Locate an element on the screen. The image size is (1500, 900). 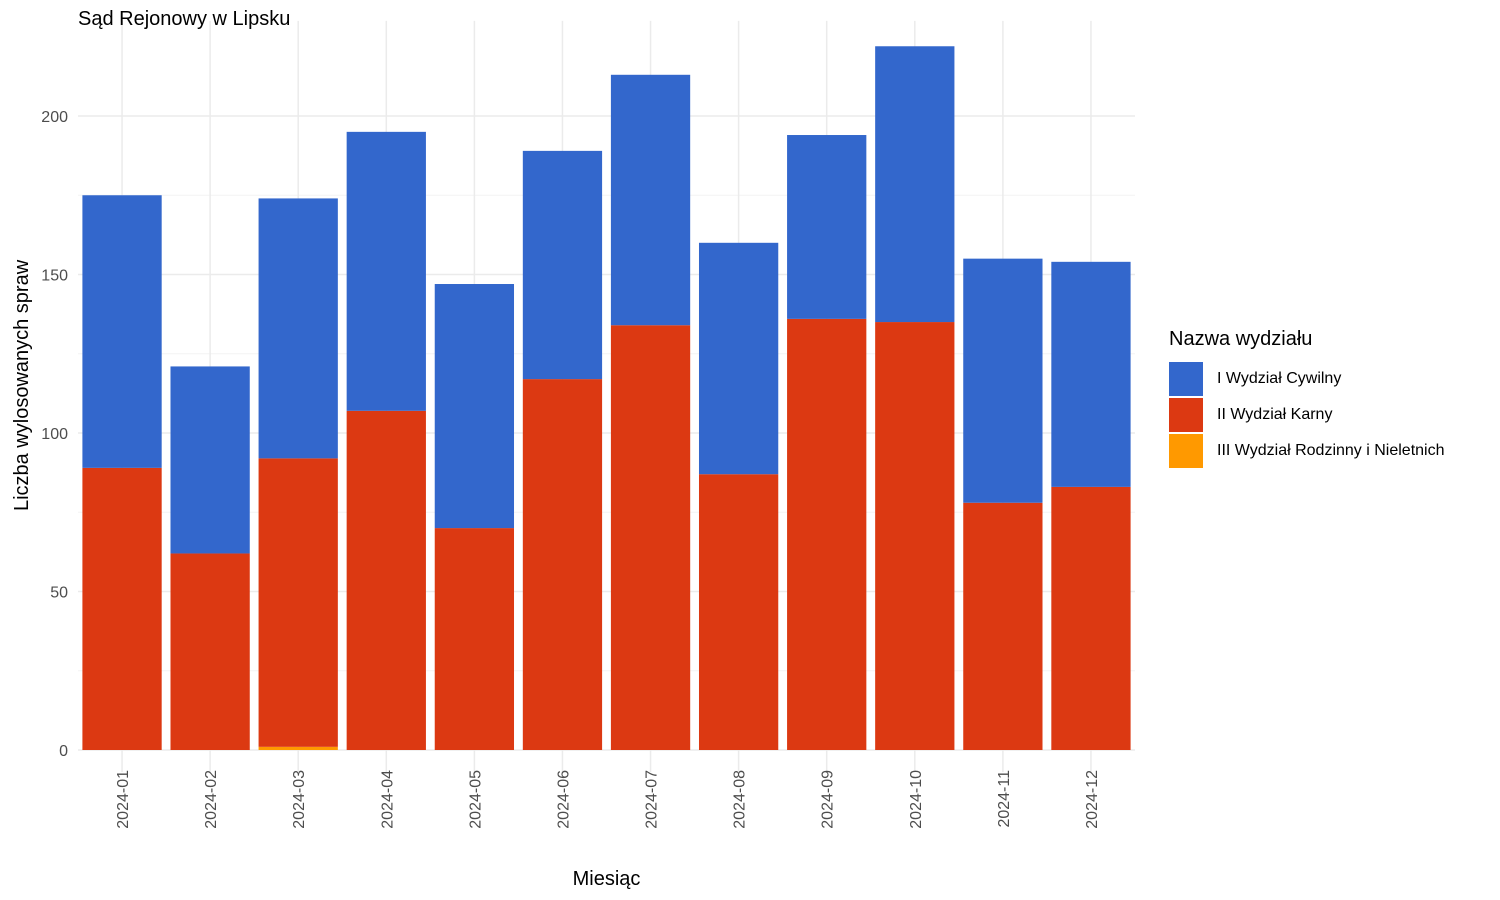
legend-item: II Wydział Karny is located at coordinates (1307, 415).